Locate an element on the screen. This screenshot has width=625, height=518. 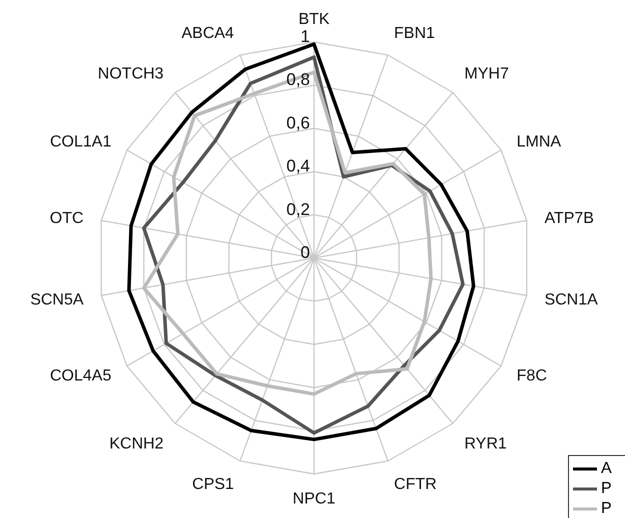
spoke-label: KCNH2 is located at coordinates (136, 444).